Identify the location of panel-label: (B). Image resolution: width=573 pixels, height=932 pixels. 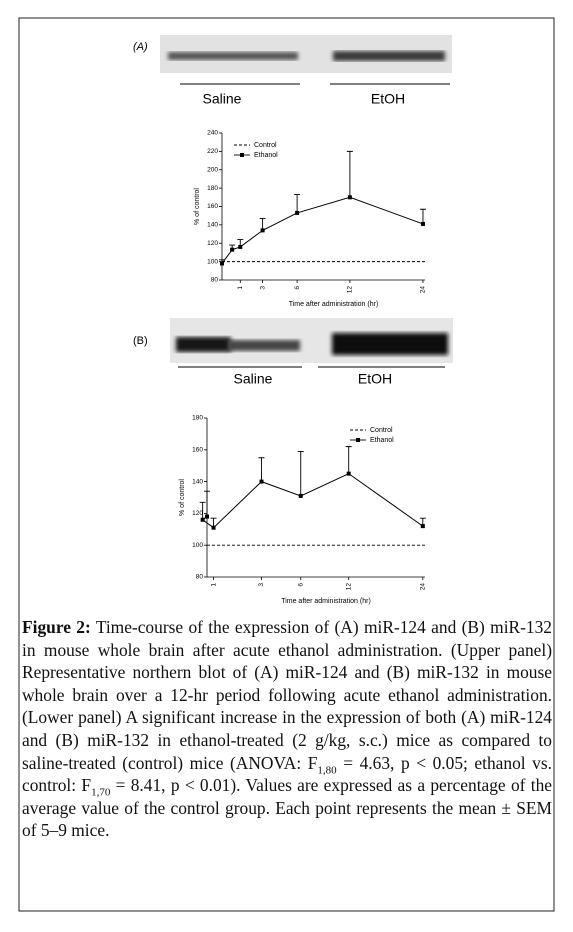
(140, 341).